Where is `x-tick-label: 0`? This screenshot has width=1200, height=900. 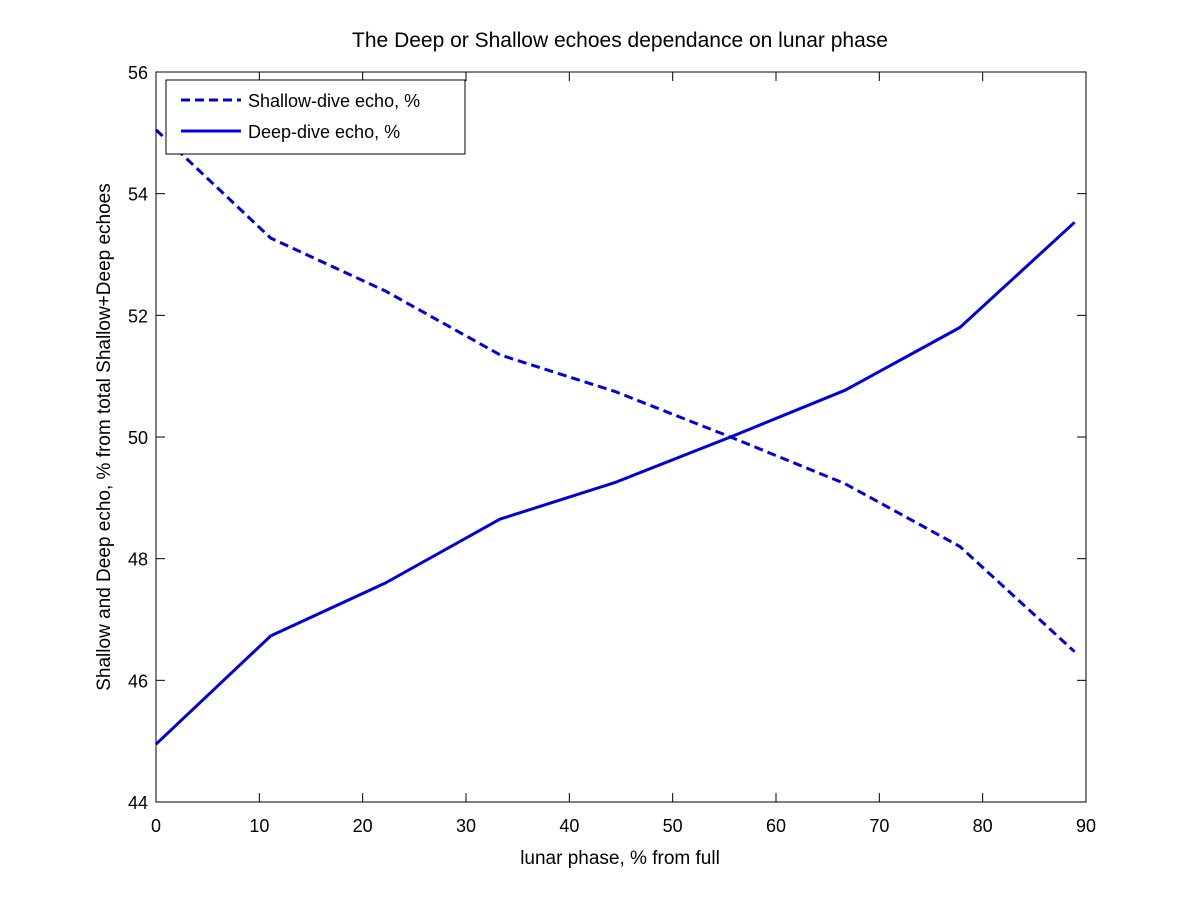
x-tick-label: 0 is located at coordinates (156, 826).